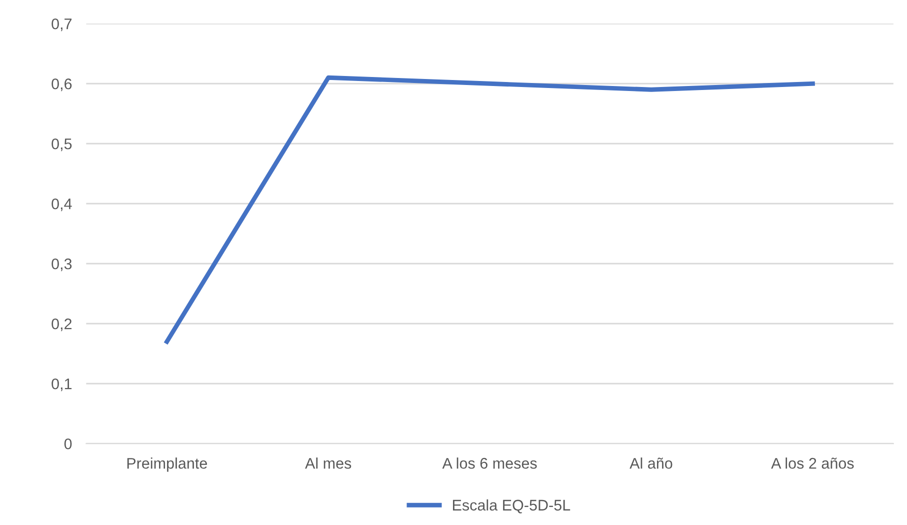  Describe the element at coordinates (328, 463) in the screenshot. I see `x-tick-label: Al mes` at that location.